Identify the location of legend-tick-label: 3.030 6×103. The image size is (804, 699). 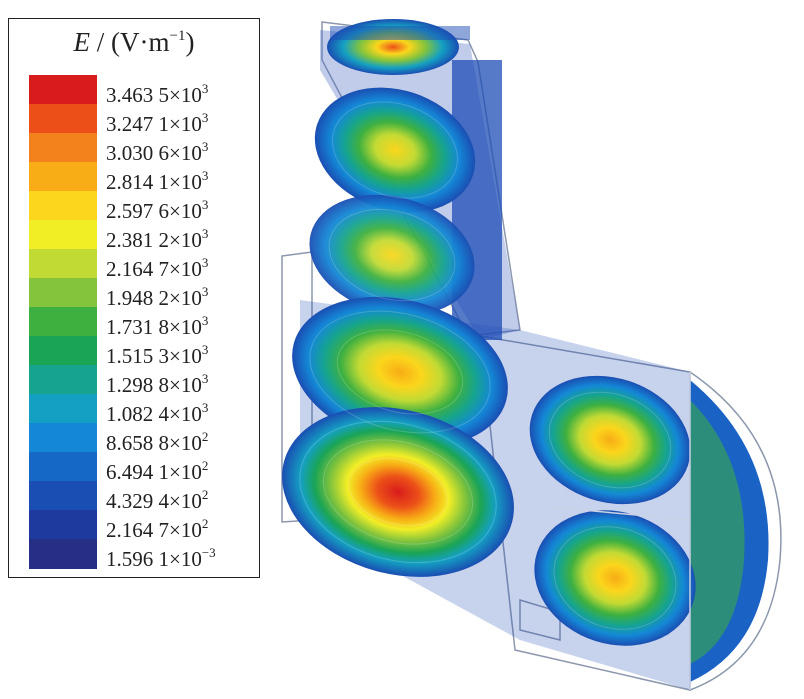
(157, 150).